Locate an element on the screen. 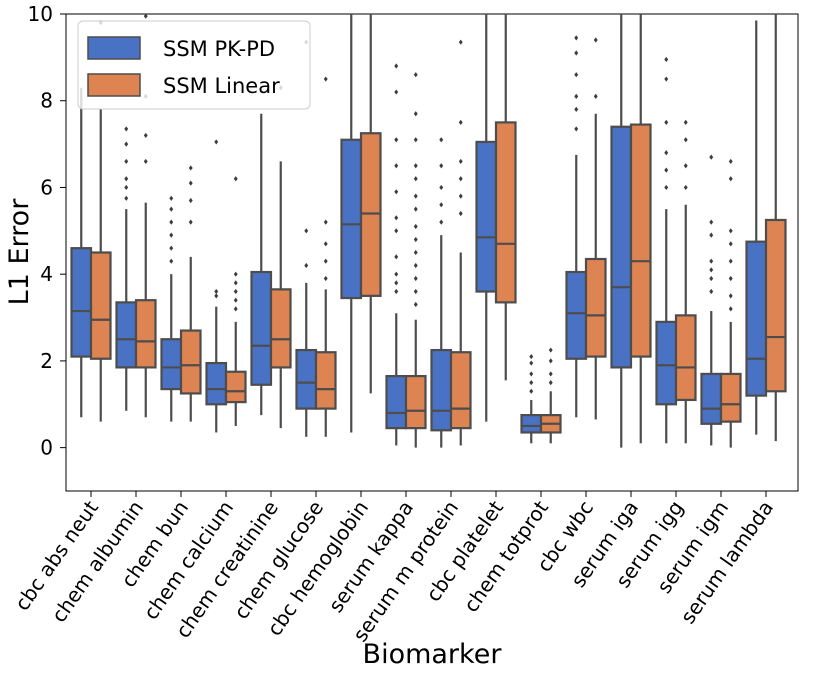 The image size is (830, 676). y-axis-title: L1 Error is located at coordinates (19, 252).